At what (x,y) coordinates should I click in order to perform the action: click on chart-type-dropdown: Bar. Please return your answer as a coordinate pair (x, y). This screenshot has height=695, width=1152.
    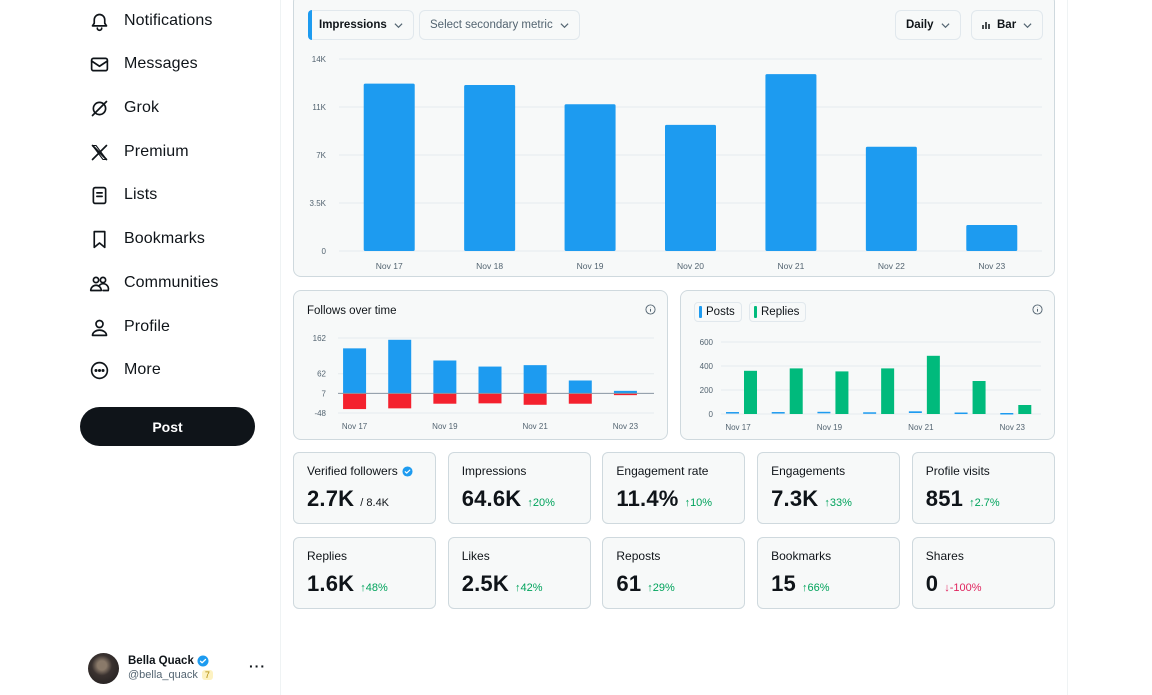
    Looking at the image, I should click on (1007, 25).